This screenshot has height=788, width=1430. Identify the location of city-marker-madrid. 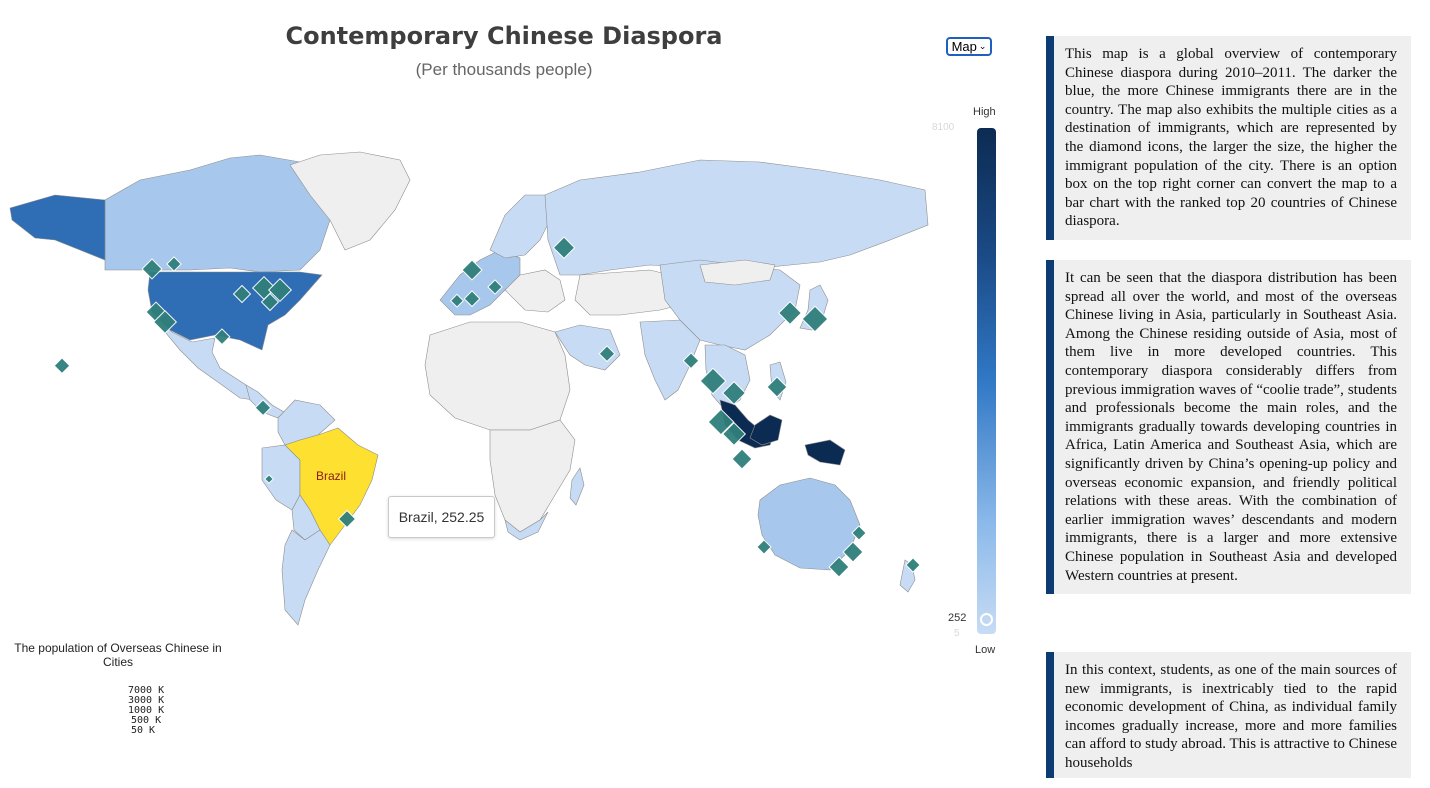
(457, 300).